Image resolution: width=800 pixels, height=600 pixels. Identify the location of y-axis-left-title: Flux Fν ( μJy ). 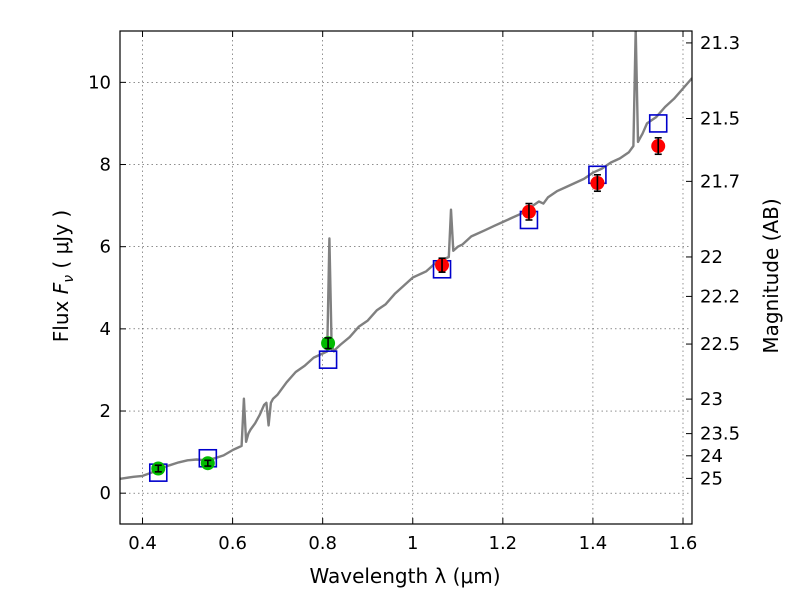
(63, 276).